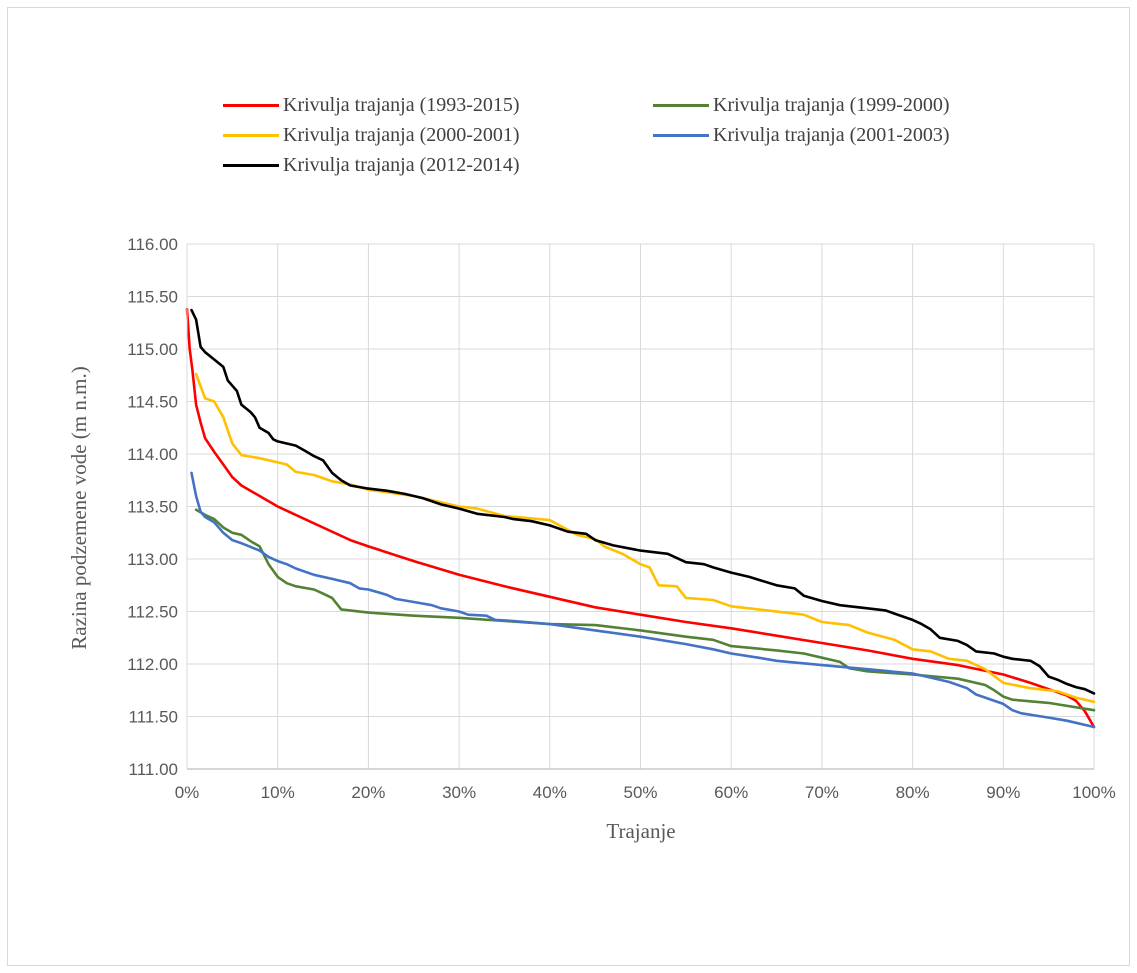 This screenshot has width=1137, height=973. Describe the element at coordinates (152, 402) in the screenshot. I see `y-tick-label: 114.50` at that location.